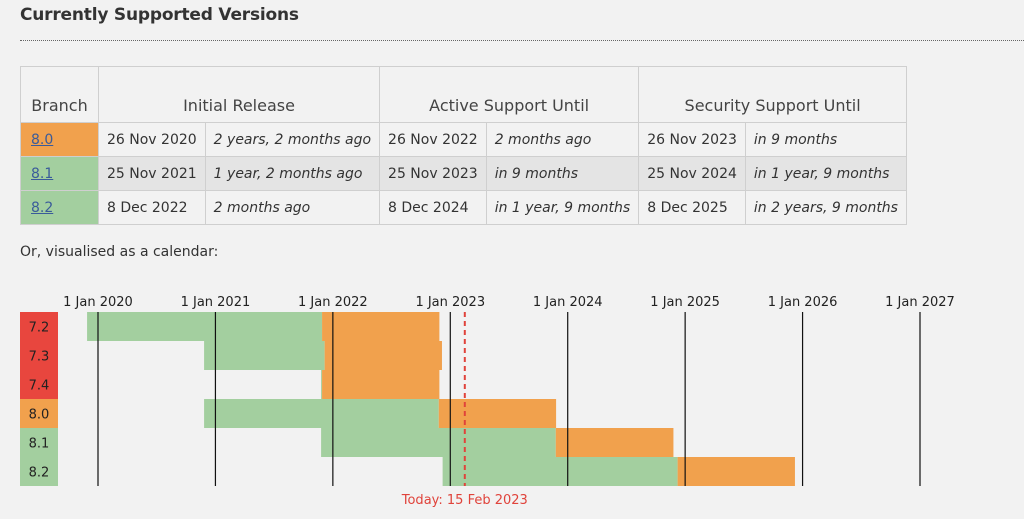 This screenshot has width=1024, height=519. What do you see at coordinates (159, 15) in the screenshot?
I see `page-title: Currently Supported Versions` at bounding box center [159, 15].